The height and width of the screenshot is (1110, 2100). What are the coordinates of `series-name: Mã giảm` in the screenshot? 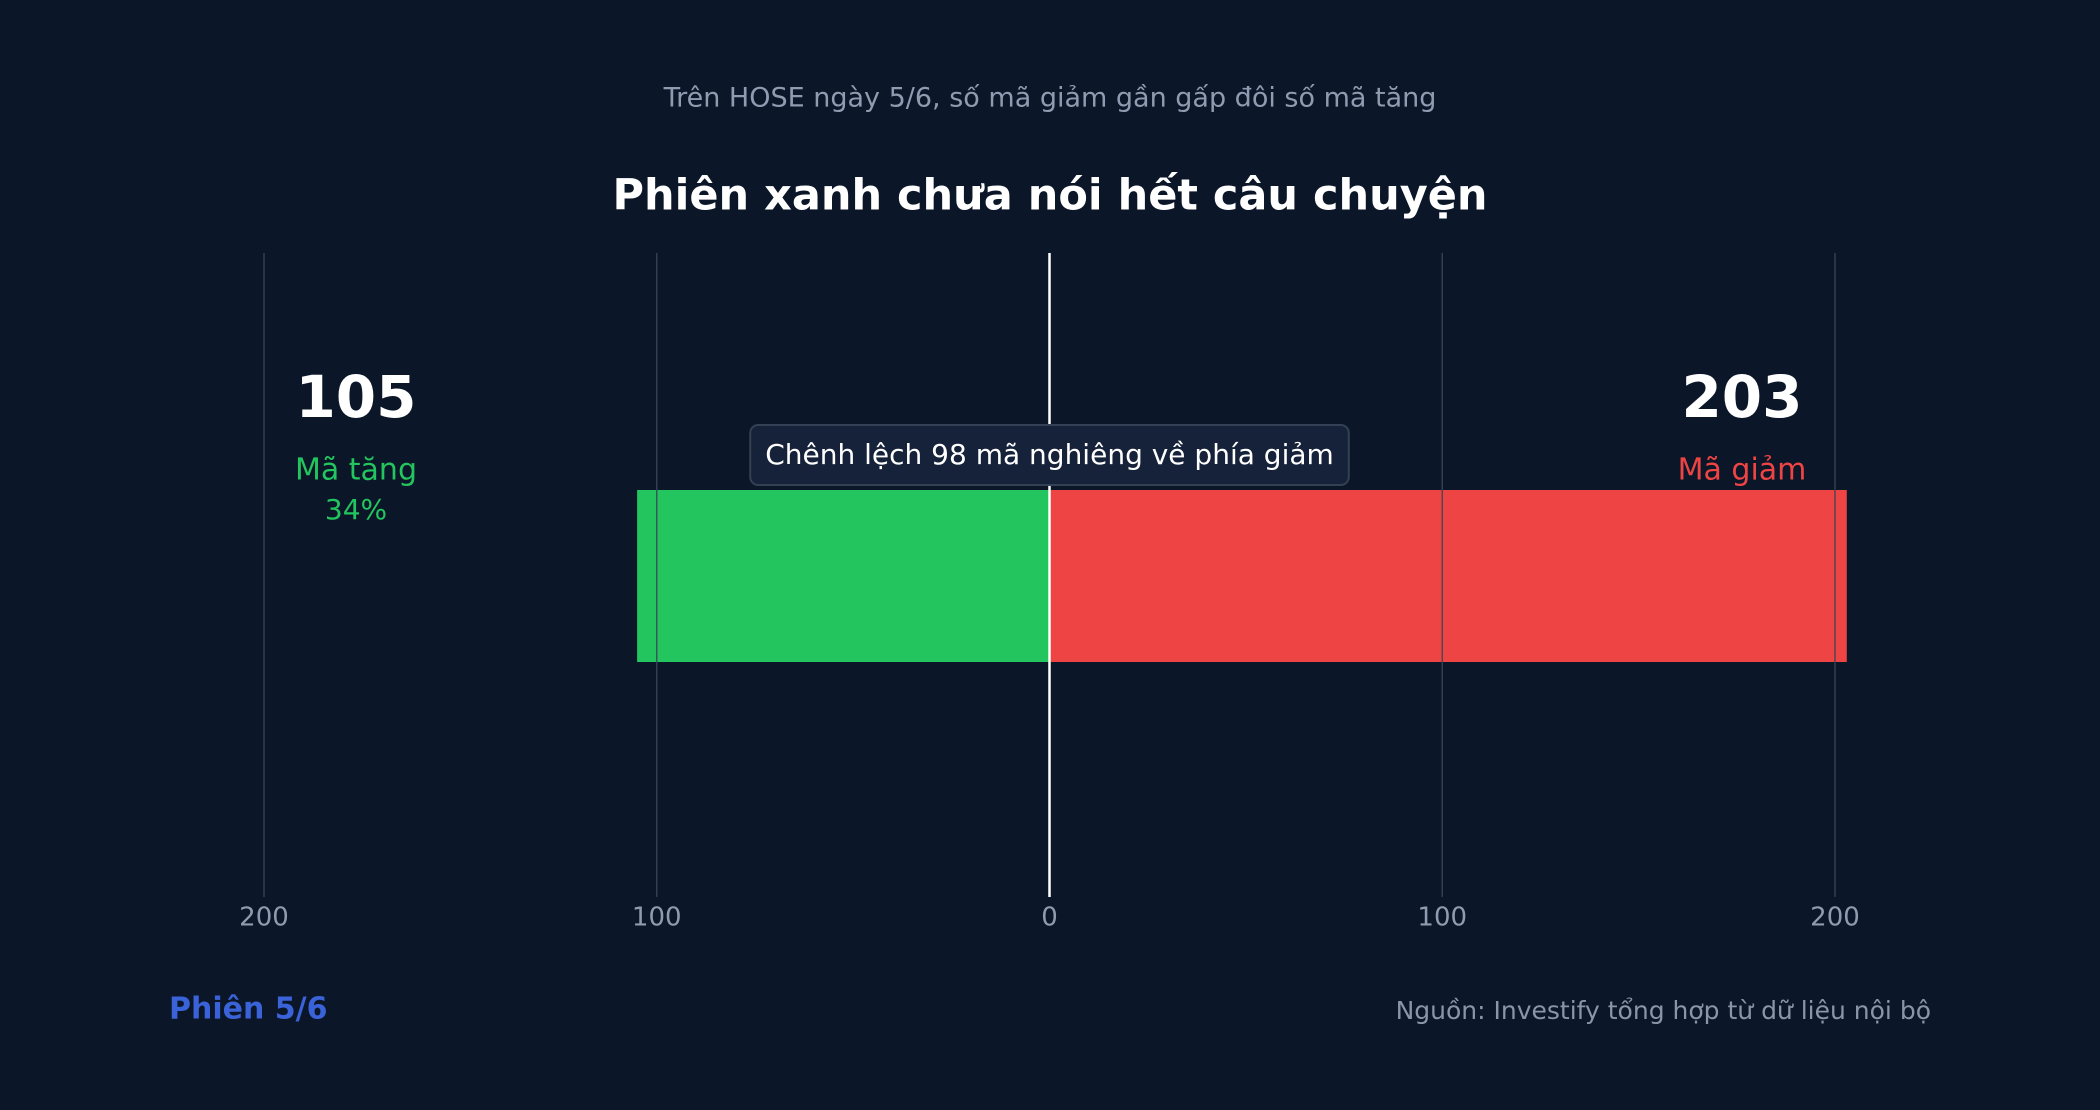 It's located at (1742, 470).